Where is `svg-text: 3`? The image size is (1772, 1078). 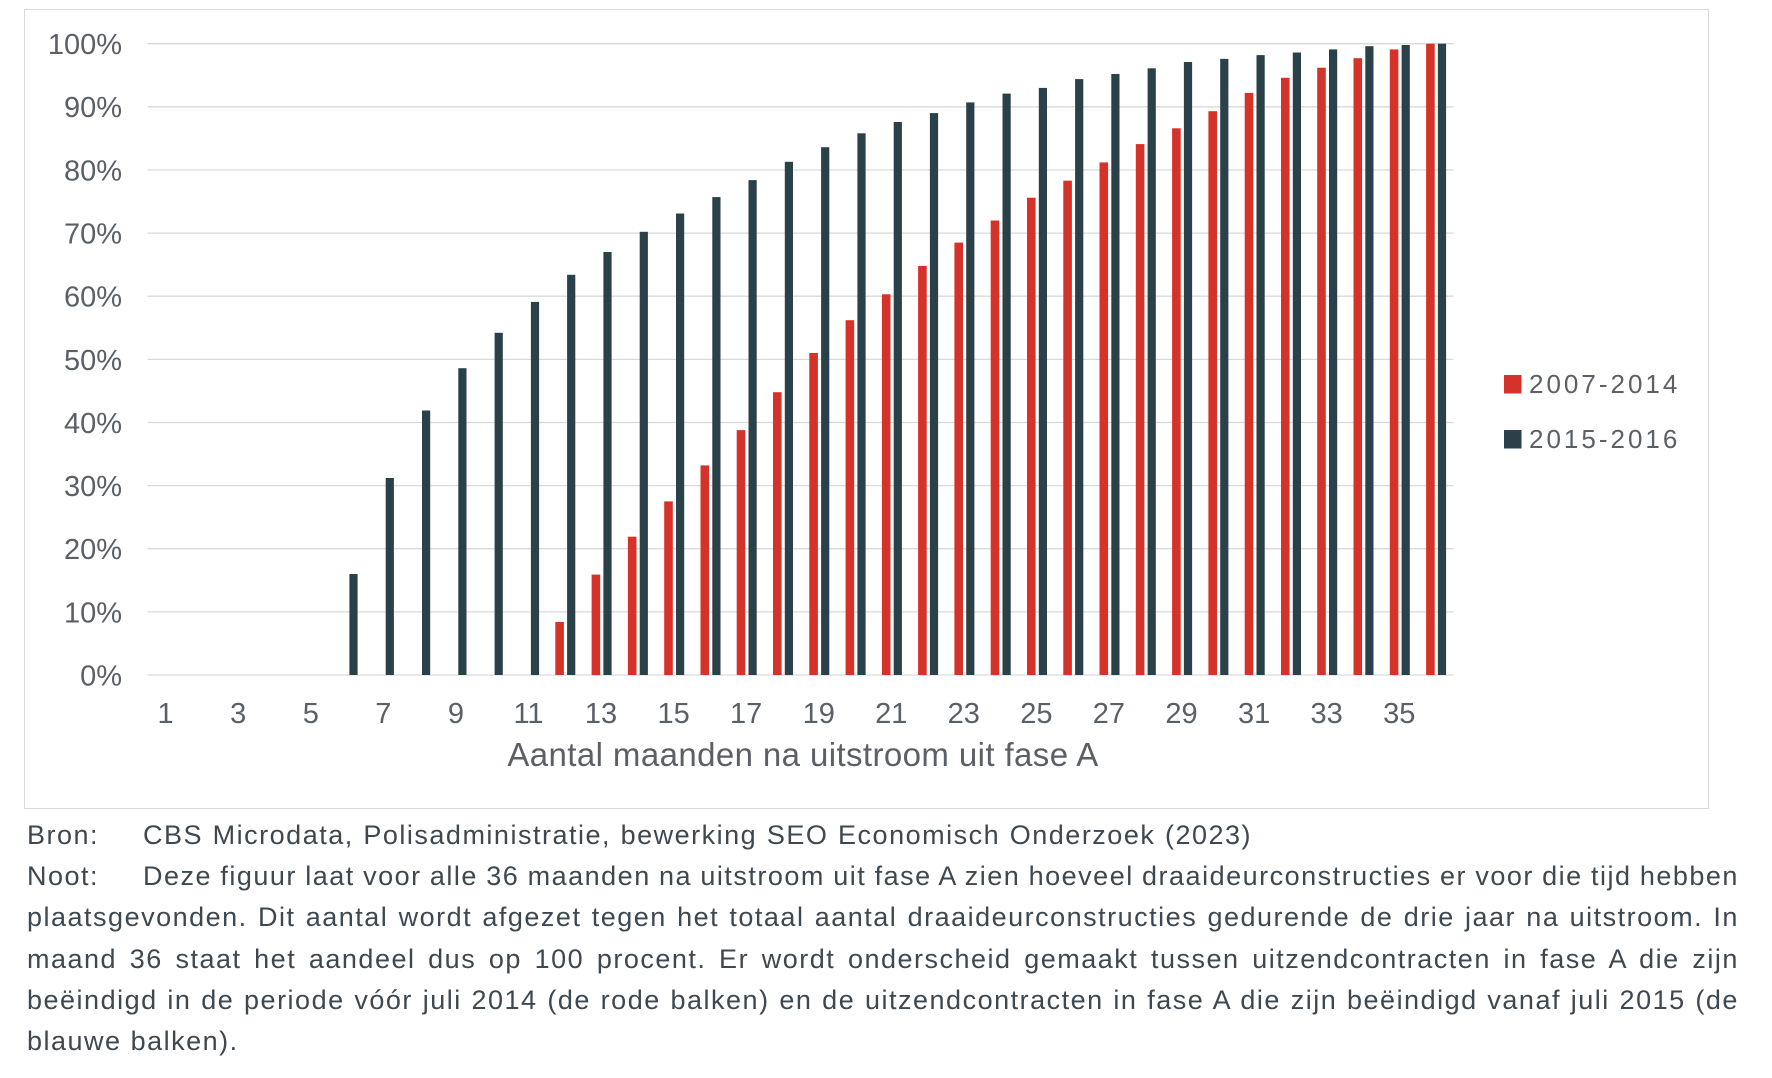 svg-text: 3 is located at coordinates (238, 714).